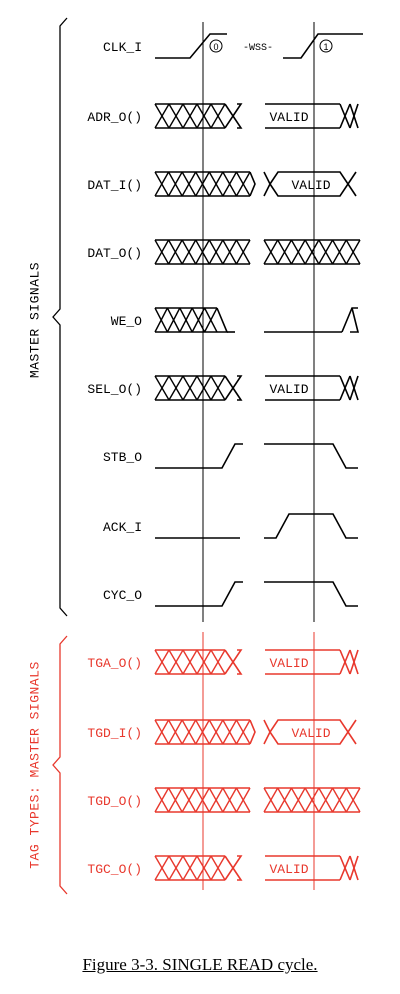 Image resolution: width=400 pixels, height=994 pixels. Describe the element at coordinates (114, 117) in the screenshot. I see `signal-name: ADR_O()` at that location.